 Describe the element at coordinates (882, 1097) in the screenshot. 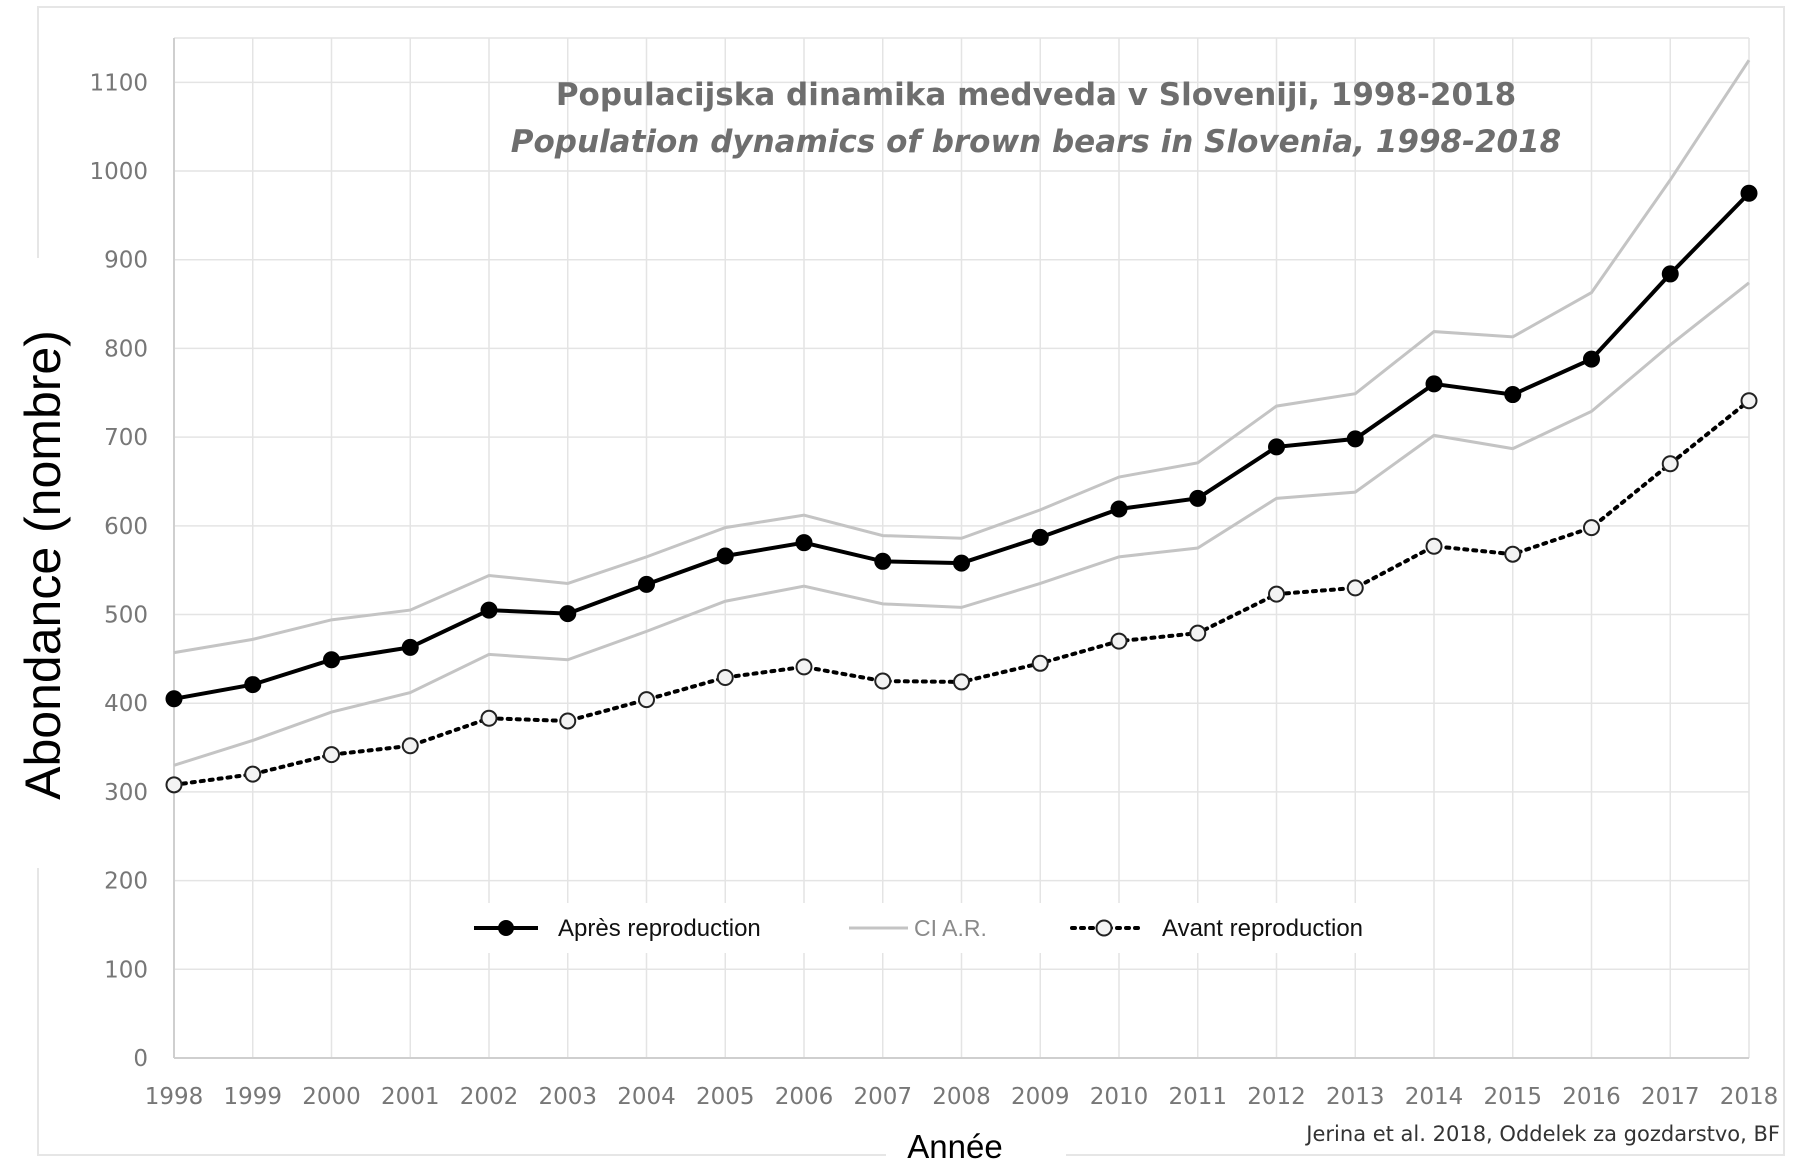

I see `x-tick-2007: 2007` at that location.